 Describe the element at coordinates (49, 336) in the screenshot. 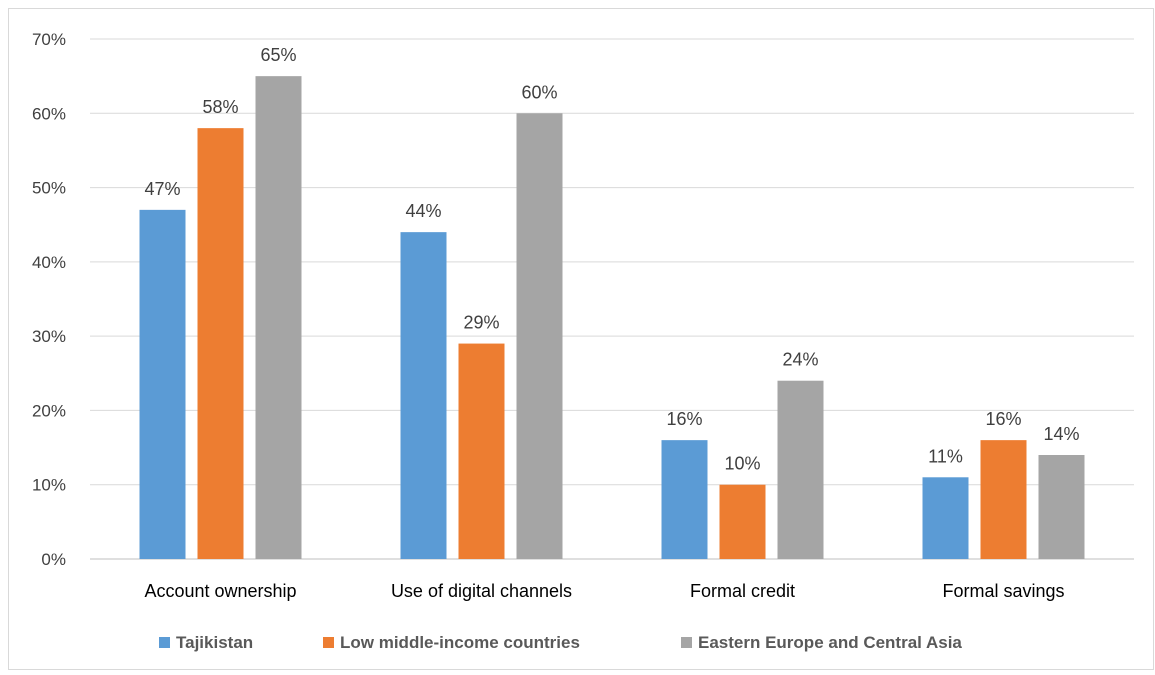

I see `y-tick-label: 30%` at that location.